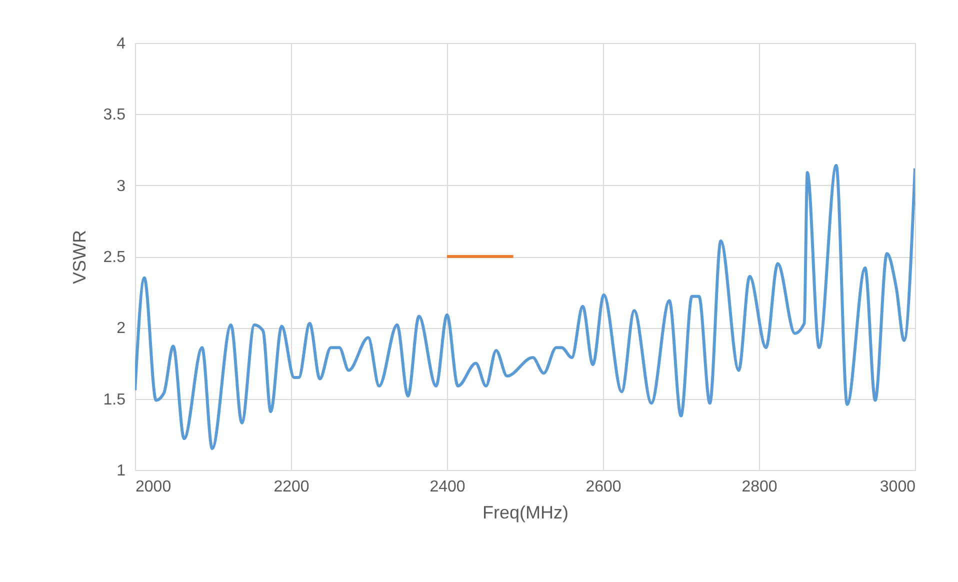 This screenshot has height=582, width=958. I want to click on x-axis-title: Freq(MHz), so click(525, 512).